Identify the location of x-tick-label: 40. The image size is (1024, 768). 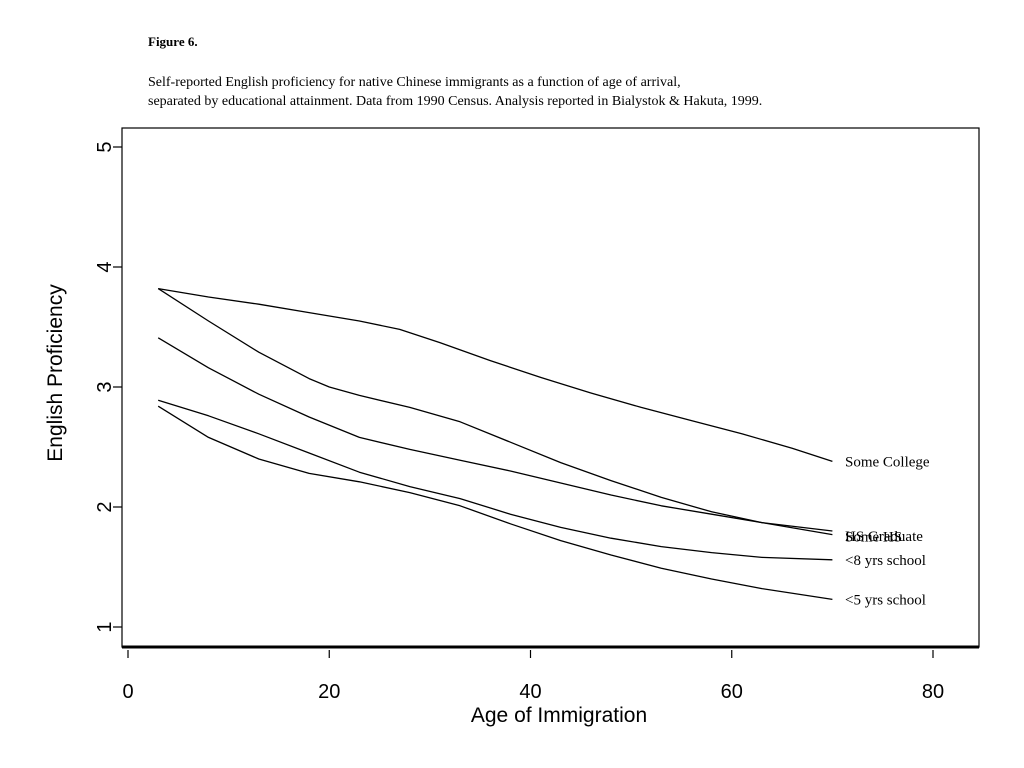
(530, 692).